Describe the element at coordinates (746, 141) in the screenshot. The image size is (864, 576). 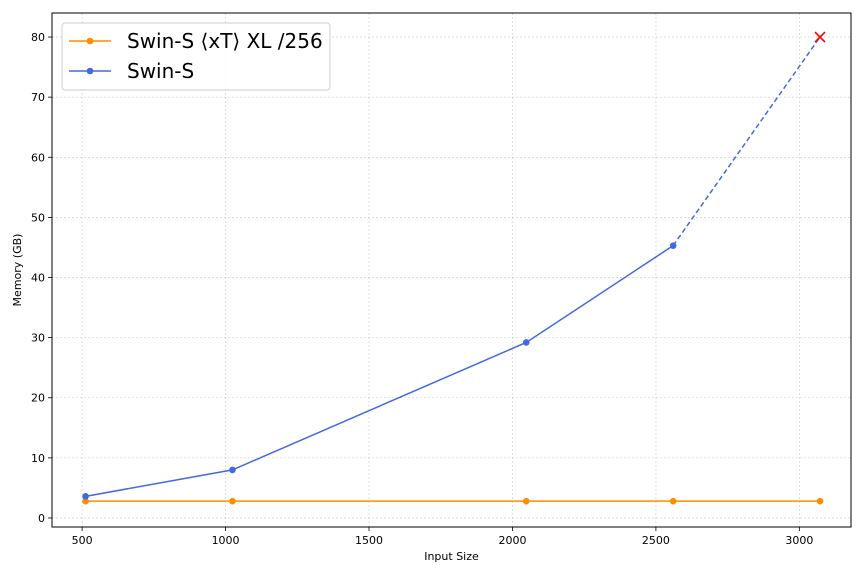
I see `extrapolation-line` at that location.